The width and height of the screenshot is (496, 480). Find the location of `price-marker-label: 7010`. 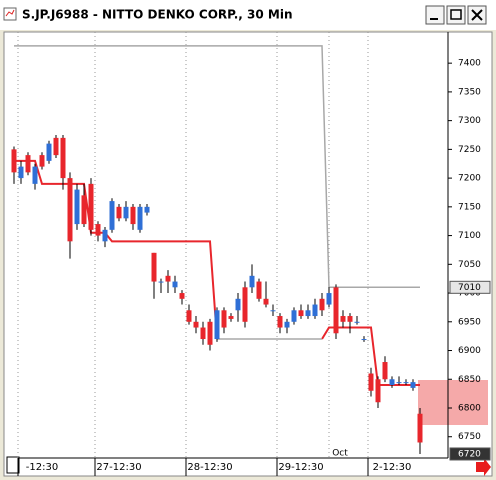

price-marker-label: 7010 is located at coordinates (469, 288).